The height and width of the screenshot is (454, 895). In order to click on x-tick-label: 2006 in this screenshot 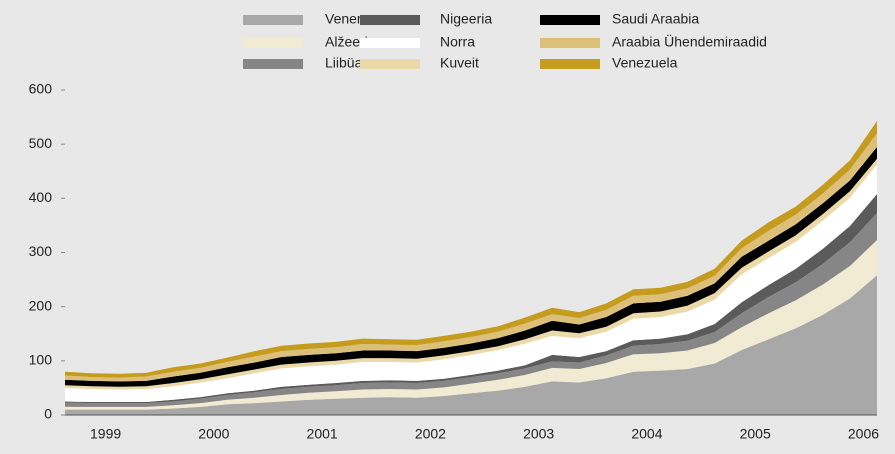, I will do `click(863, 434)`.